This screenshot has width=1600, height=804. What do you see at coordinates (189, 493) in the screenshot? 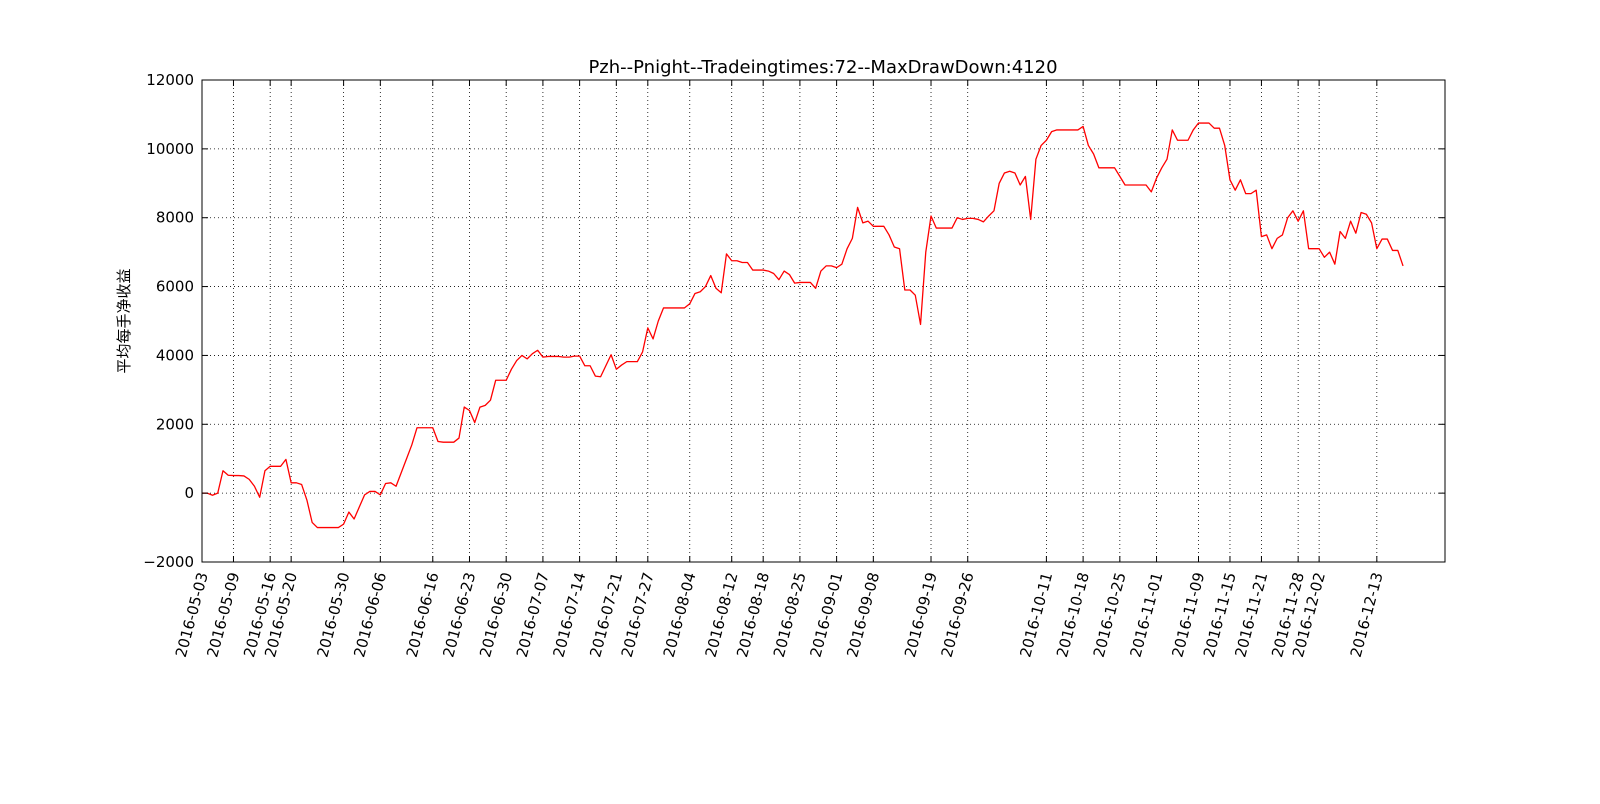
I see `y-tick-label: 0` at bounding box center [189, 493].